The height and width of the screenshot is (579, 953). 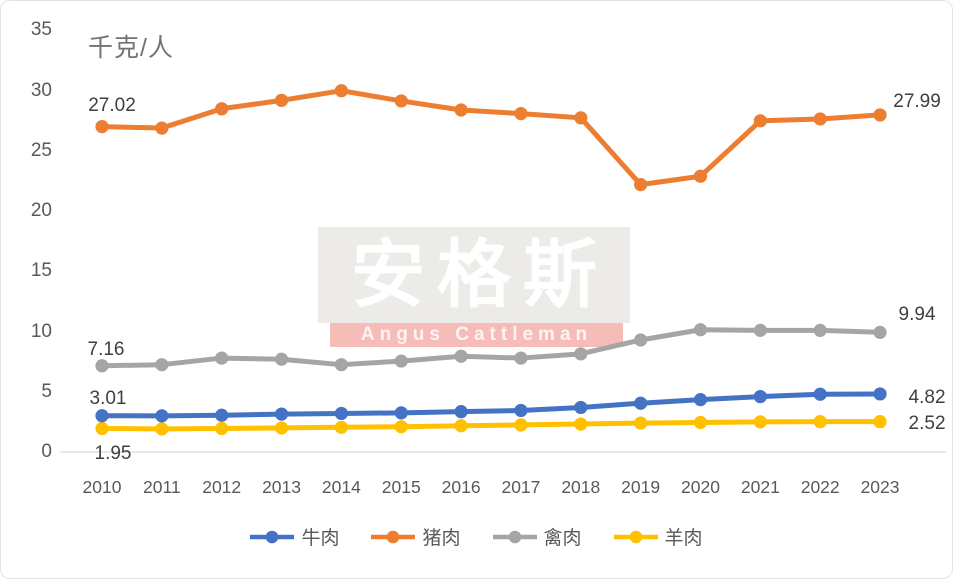 What do you see at coordinates (41, 211) in the screenshot?
I see `y-axis-tick-label: 20` at bounding box center [41, 211].